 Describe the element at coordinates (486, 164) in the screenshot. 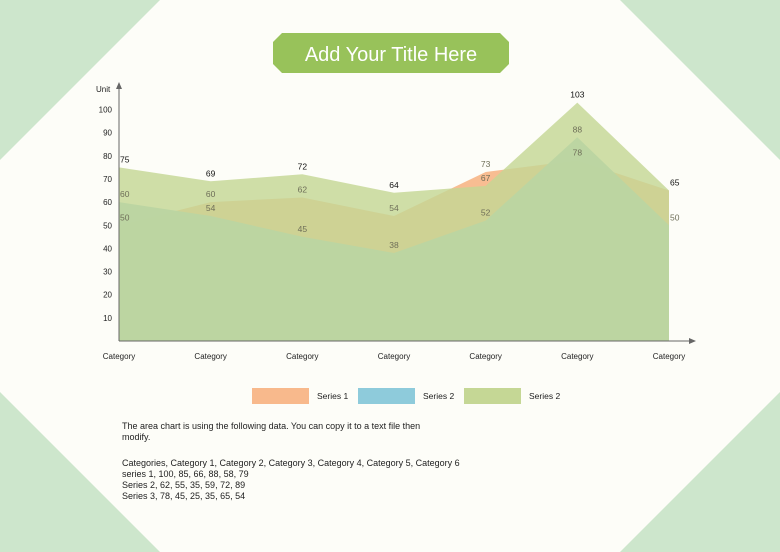

I see `value-label: 73` at that location.